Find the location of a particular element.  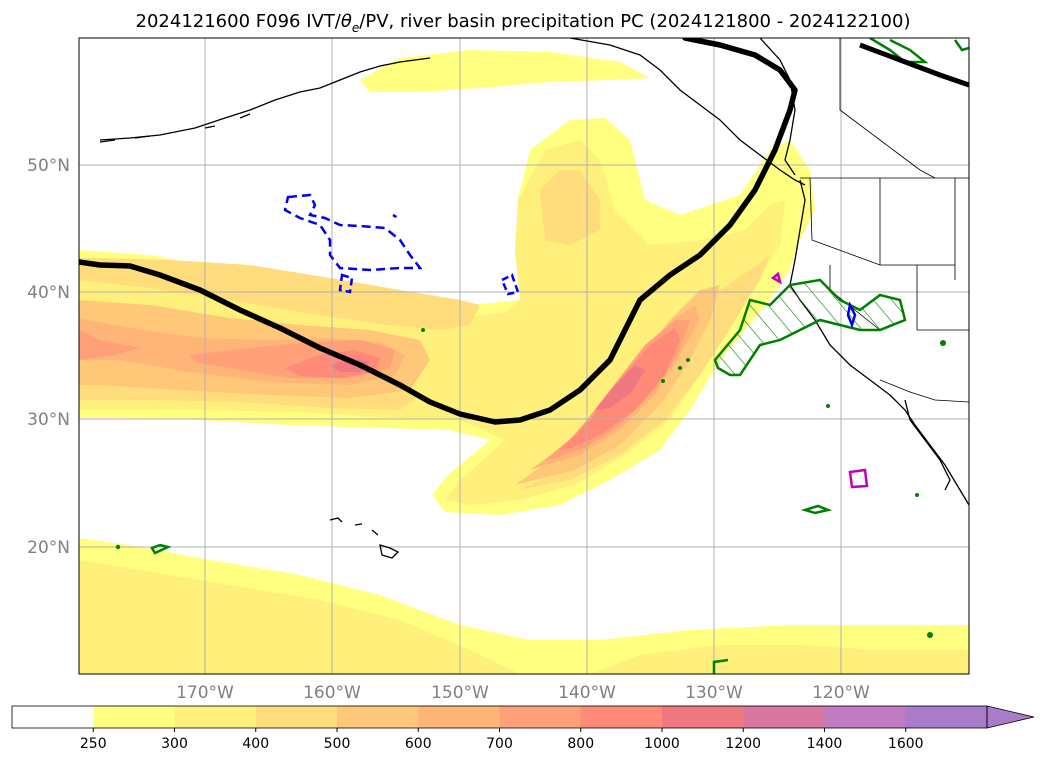

colorbar-tick-label: 1400 is located at coordinates (825, 744).